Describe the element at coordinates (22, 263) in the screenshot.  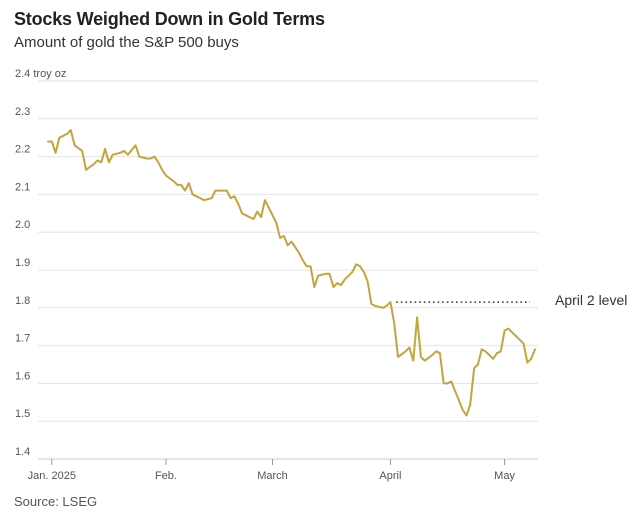
I see `y-tick-label: 1.9` at that location.